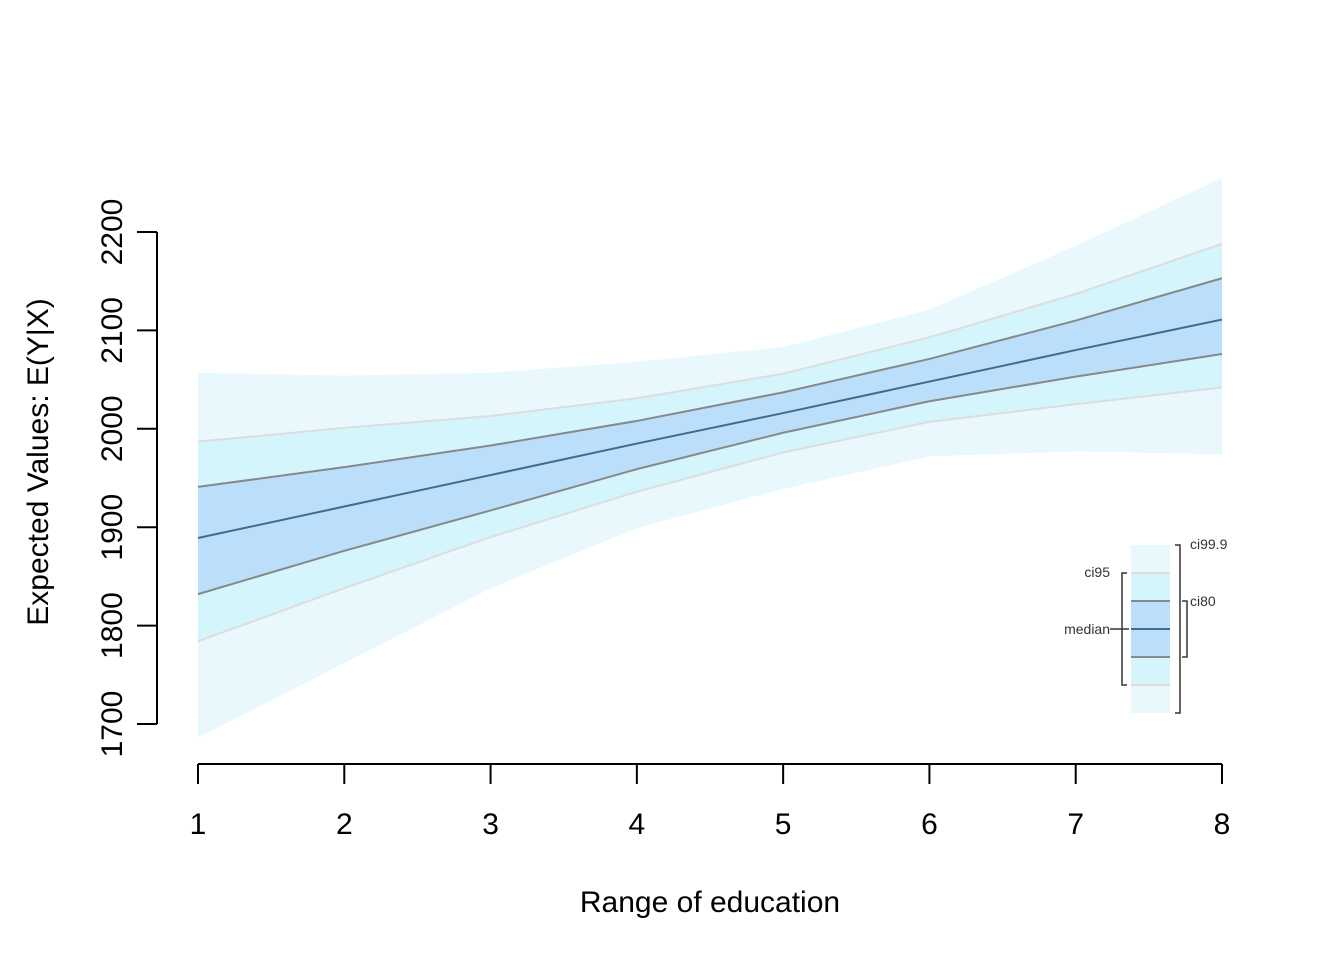 This screenshot has width=1344, height=960. What do you see at coordinates (1203, 601) in the screenshot?
I see `legend-label-ci80: ci80` at bounding box center [1203, 601].